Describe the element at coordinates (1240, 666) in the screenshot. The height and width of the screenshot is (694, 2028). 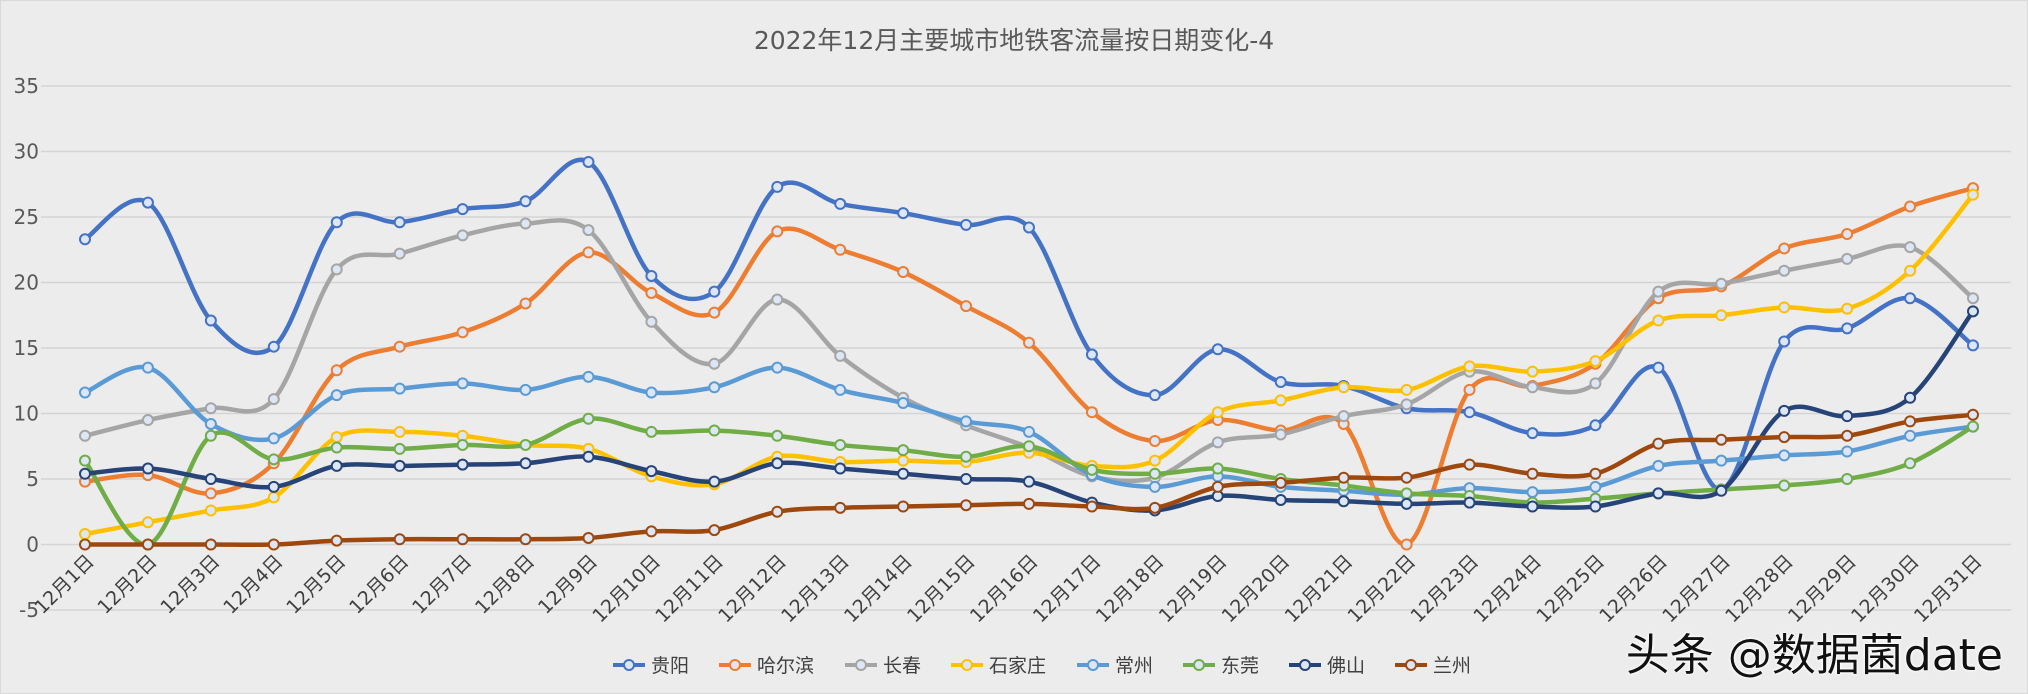
I see `legend-label: 东莞` at that location.